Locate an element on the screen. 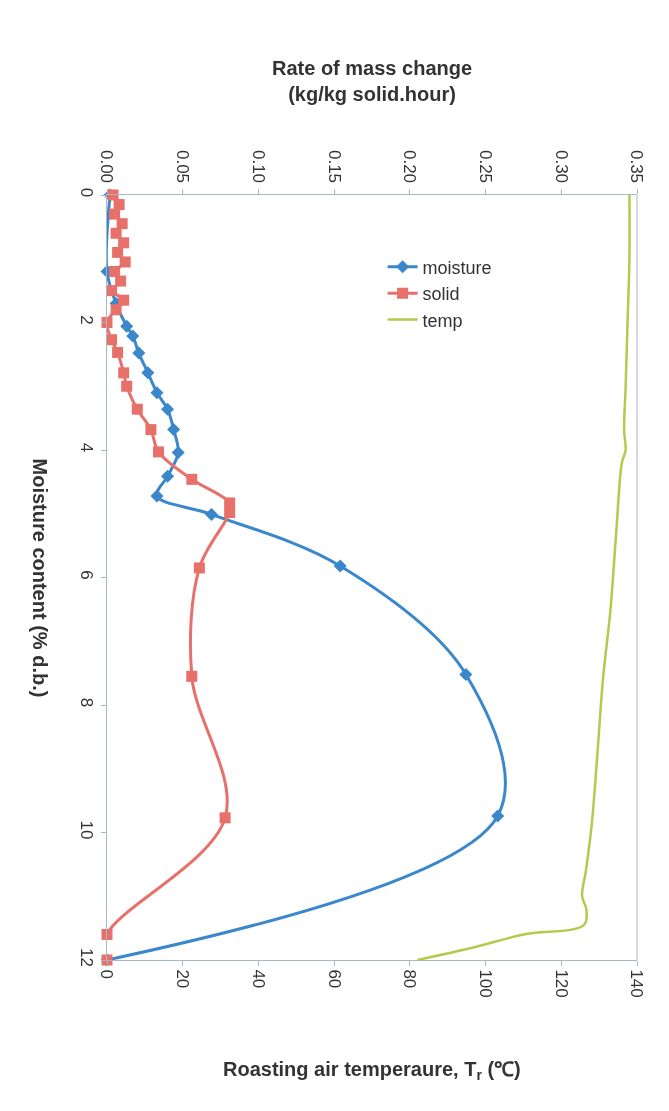  x-tick-label: 20 is located at coordinates (183, 979).